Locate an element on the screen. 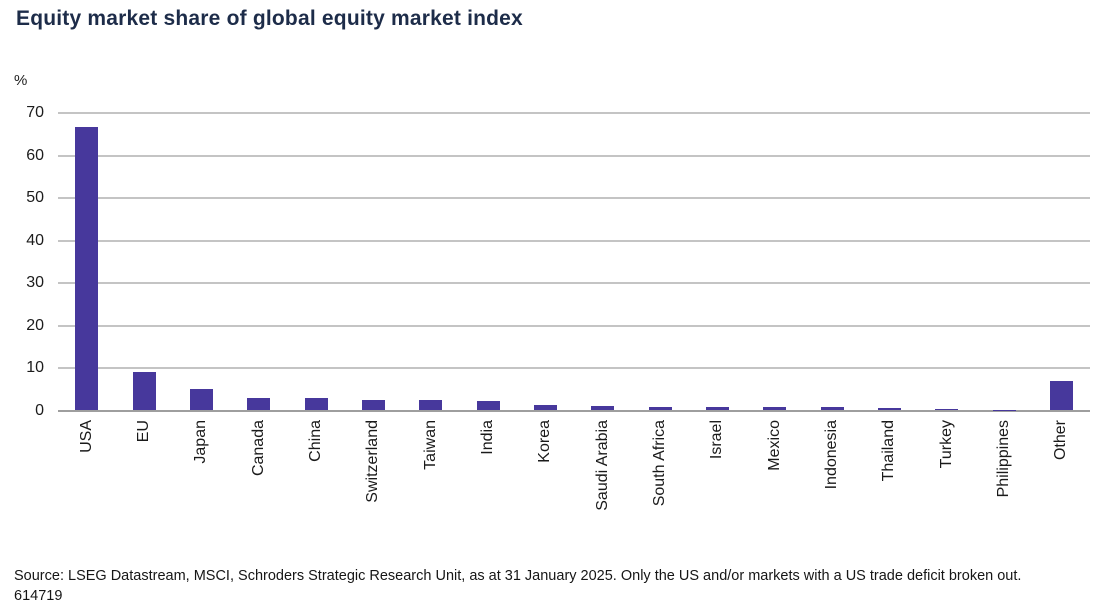 The image size is (1102, 612). bar-switzerland is located at coordinates (373, 404).